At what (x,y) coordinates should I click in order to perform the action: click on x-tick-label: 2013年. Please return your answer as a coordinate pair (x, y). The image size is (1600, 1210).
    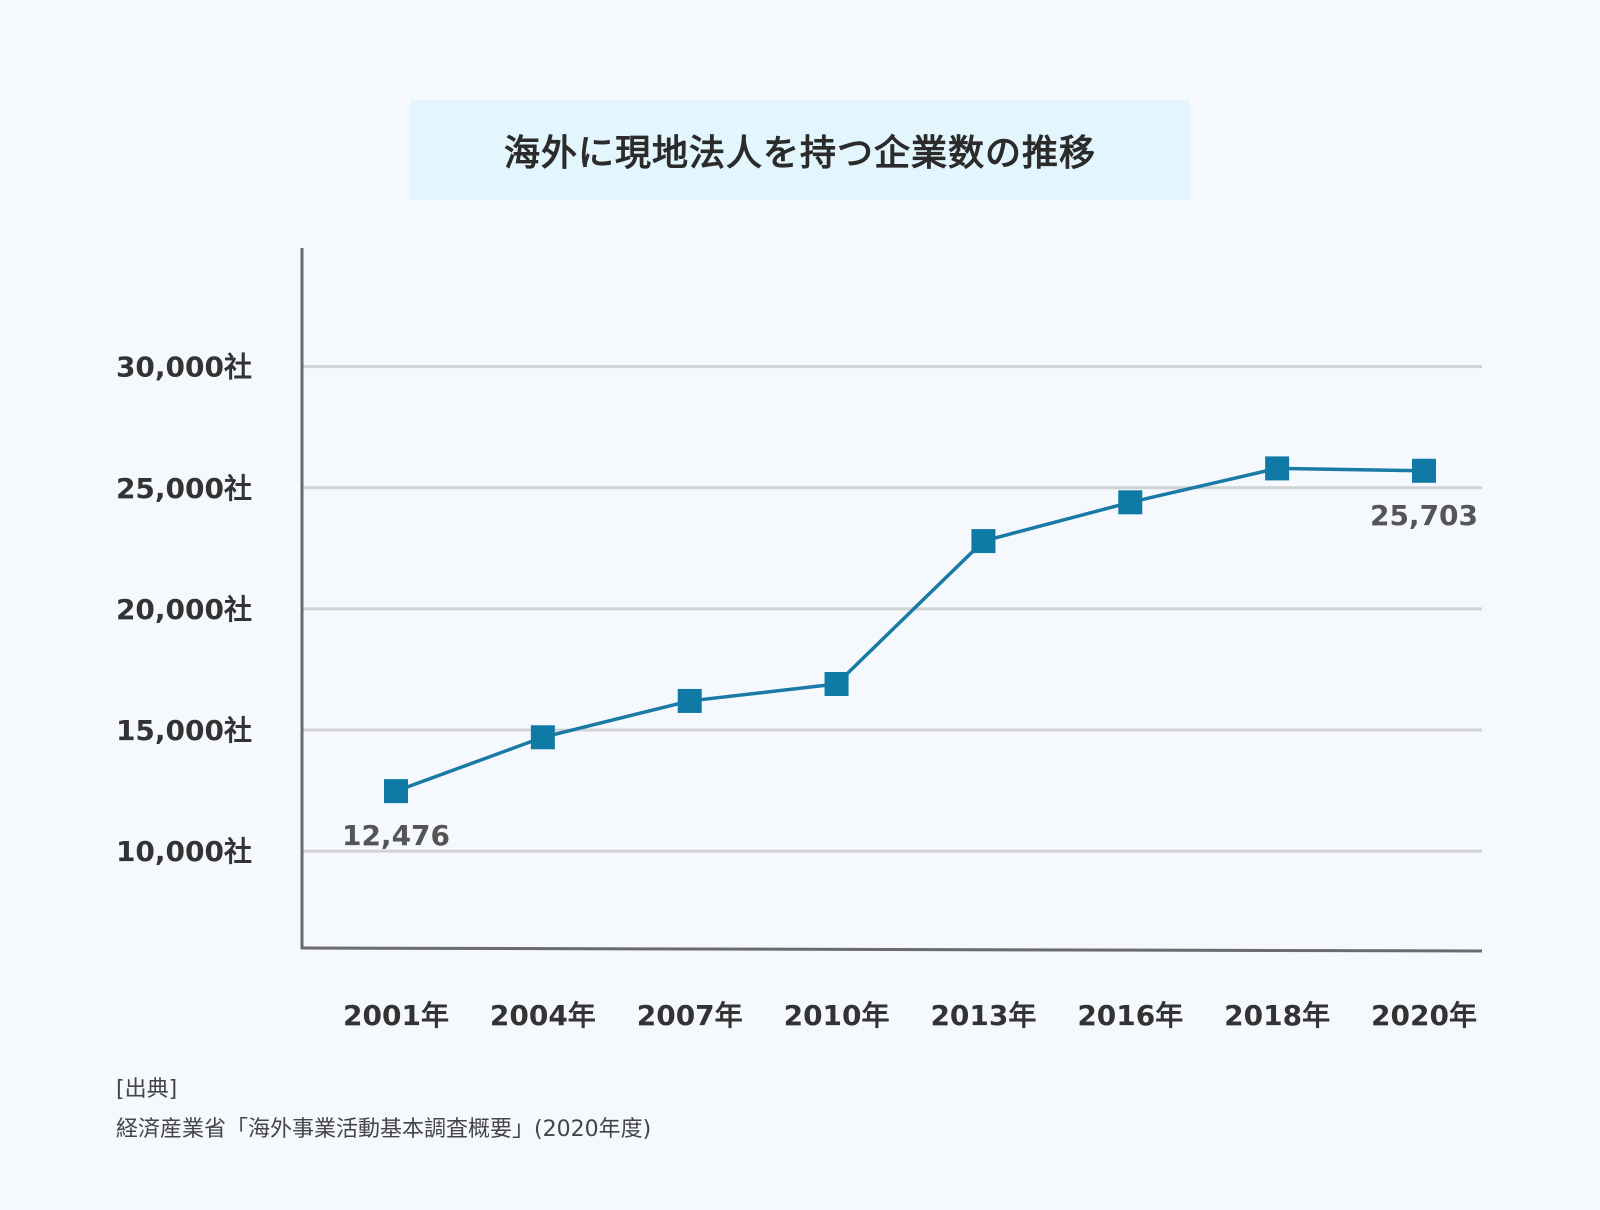
    Looking at the image, I should click on (983, 1015).